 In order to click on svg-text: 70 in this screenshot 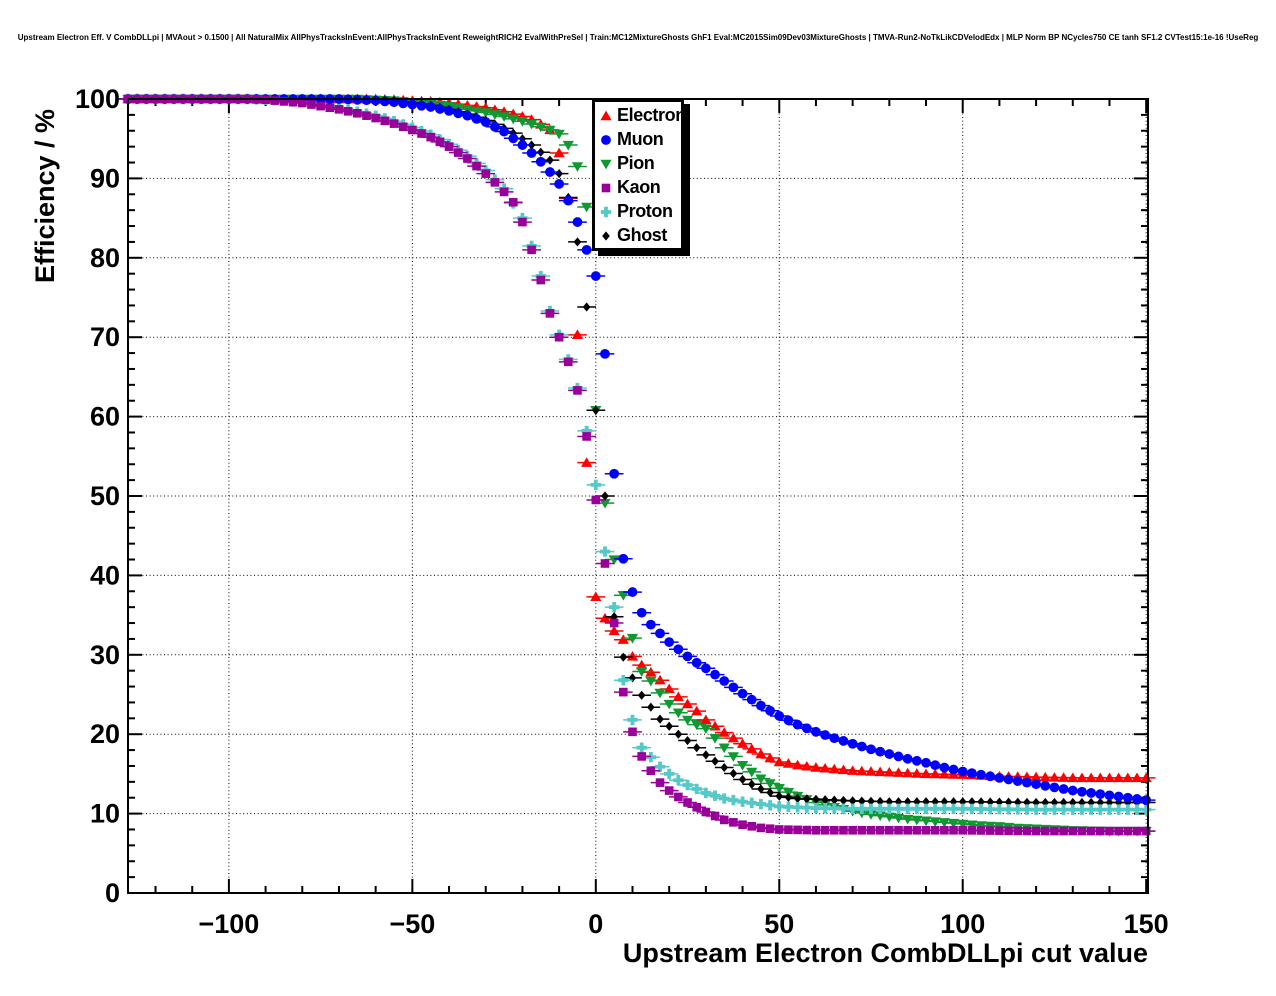, I will do `click(105, 337)`.